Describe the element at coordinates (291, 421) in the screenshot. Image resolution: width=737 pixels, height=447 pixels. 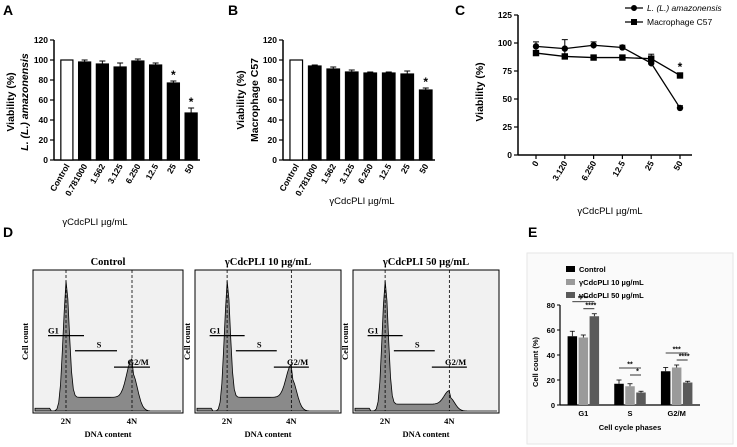
I see `histogram-4n-label: 4N` at that location.